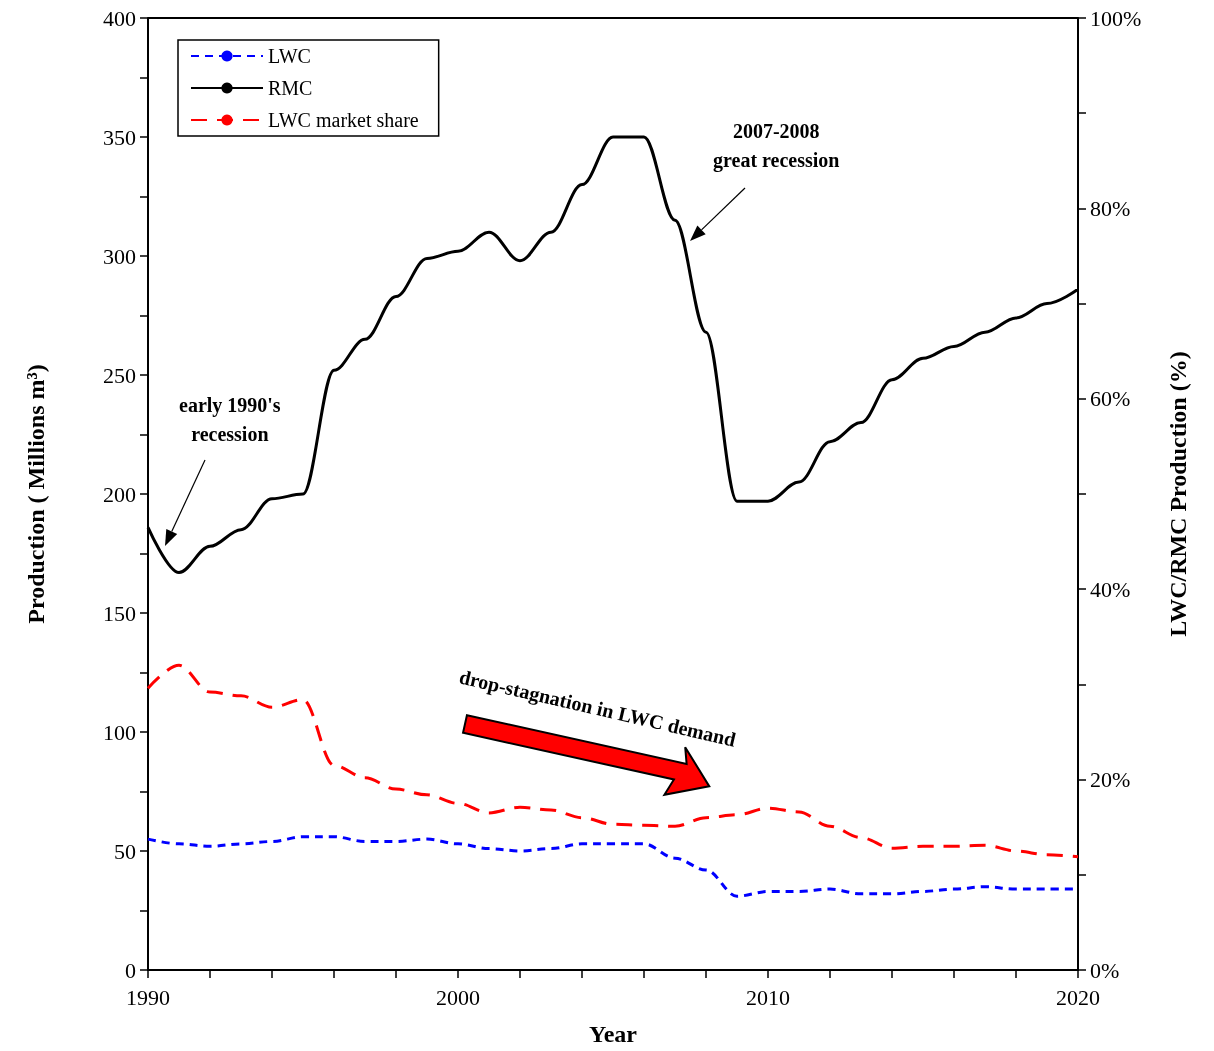 Image resolution: width=1214 pixels, height=1051 pixels. What do you see at coordinates (1078, 997) in the screenshot?
I see `x-tick-label: 2020` at bounding box center [1078, 997].